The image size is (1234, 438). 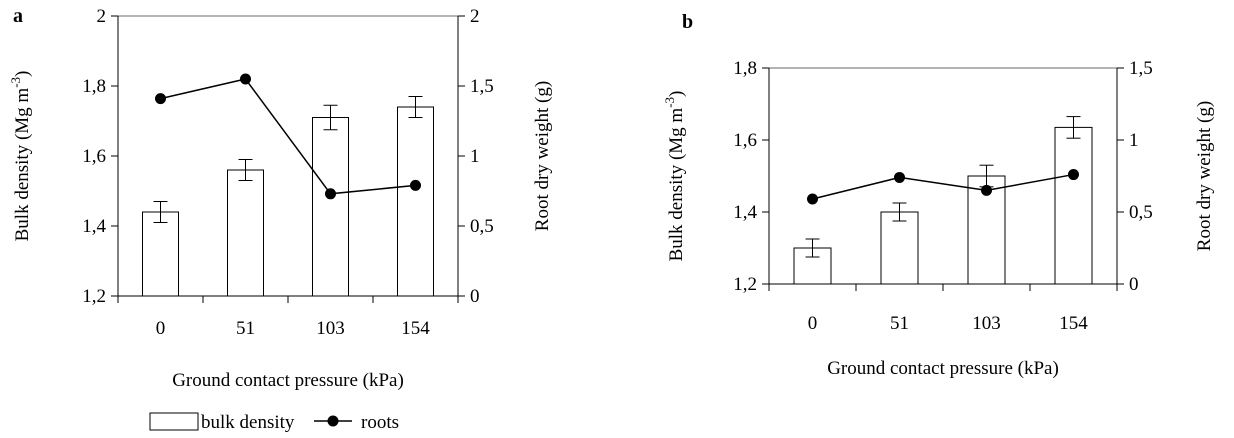 What do you see at coordinates (174, 421) in the screenshot?
I see `legend-bar-swatch` at bounding box center [174, 421].